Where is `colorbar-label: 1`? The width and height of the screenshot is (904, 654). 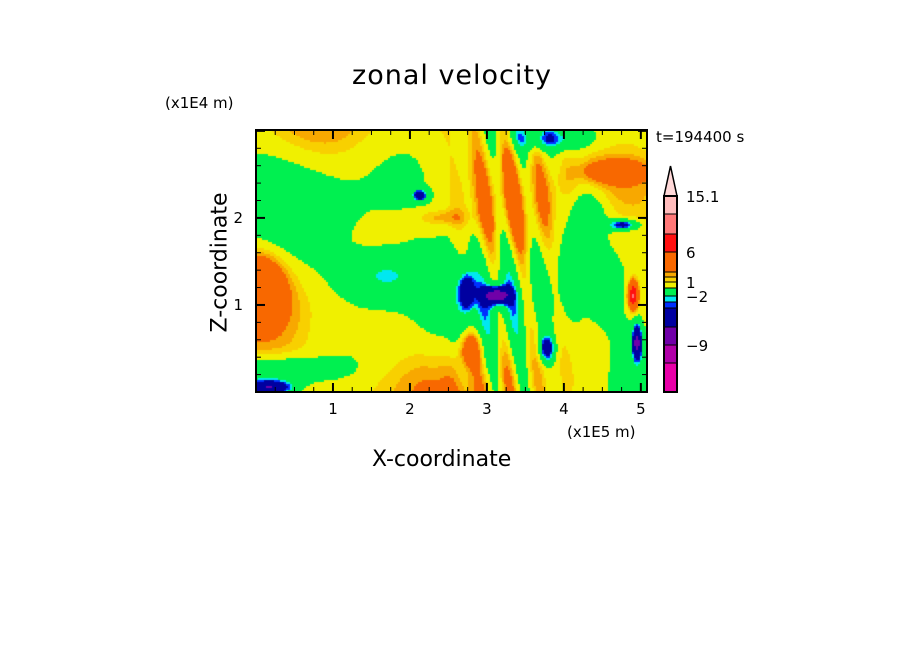 colorbar-label: 1 is located at coordinates (691, 283).